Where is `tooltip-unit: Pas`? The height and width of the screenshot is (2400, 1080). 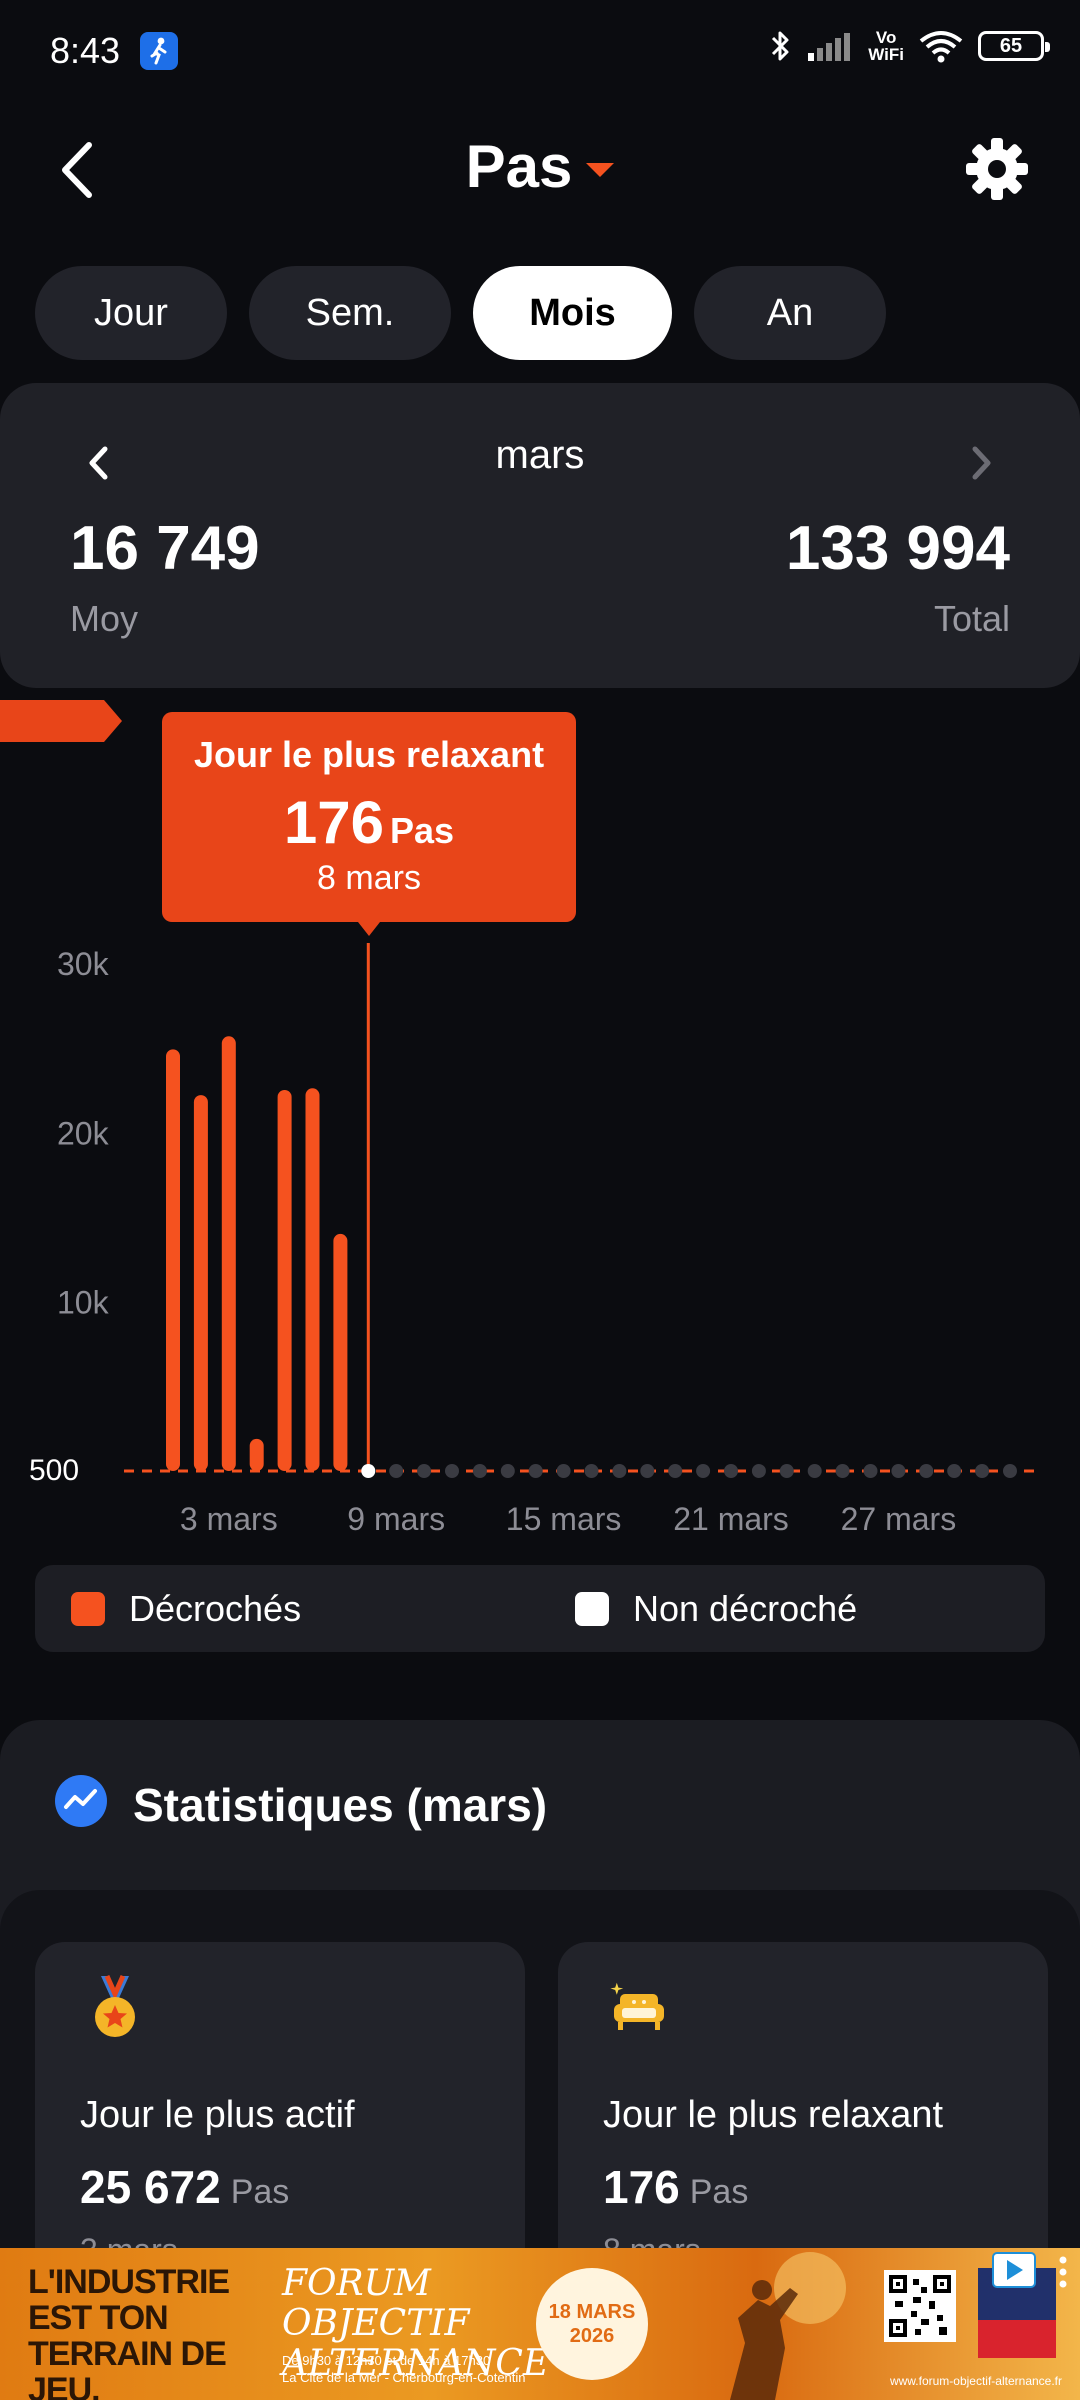
tooltip-unit: Pas is located at coordinates (422, 830).